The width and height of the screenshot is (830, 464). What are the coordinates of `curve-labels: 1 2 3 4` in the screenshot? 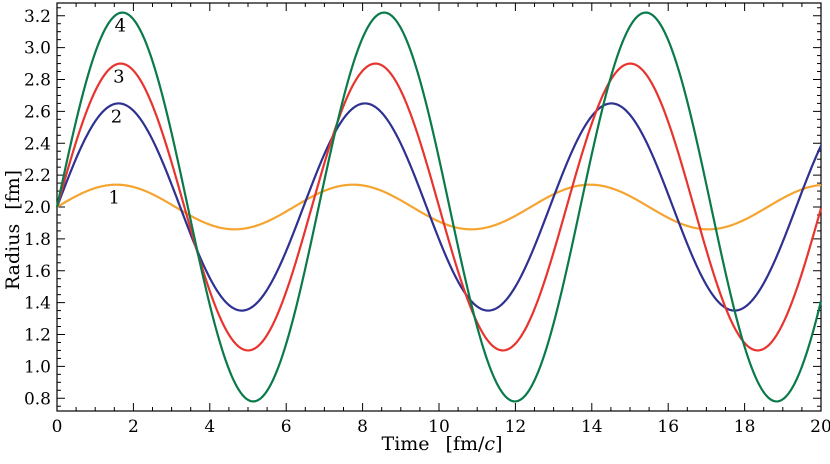 It's located at (117, 112).